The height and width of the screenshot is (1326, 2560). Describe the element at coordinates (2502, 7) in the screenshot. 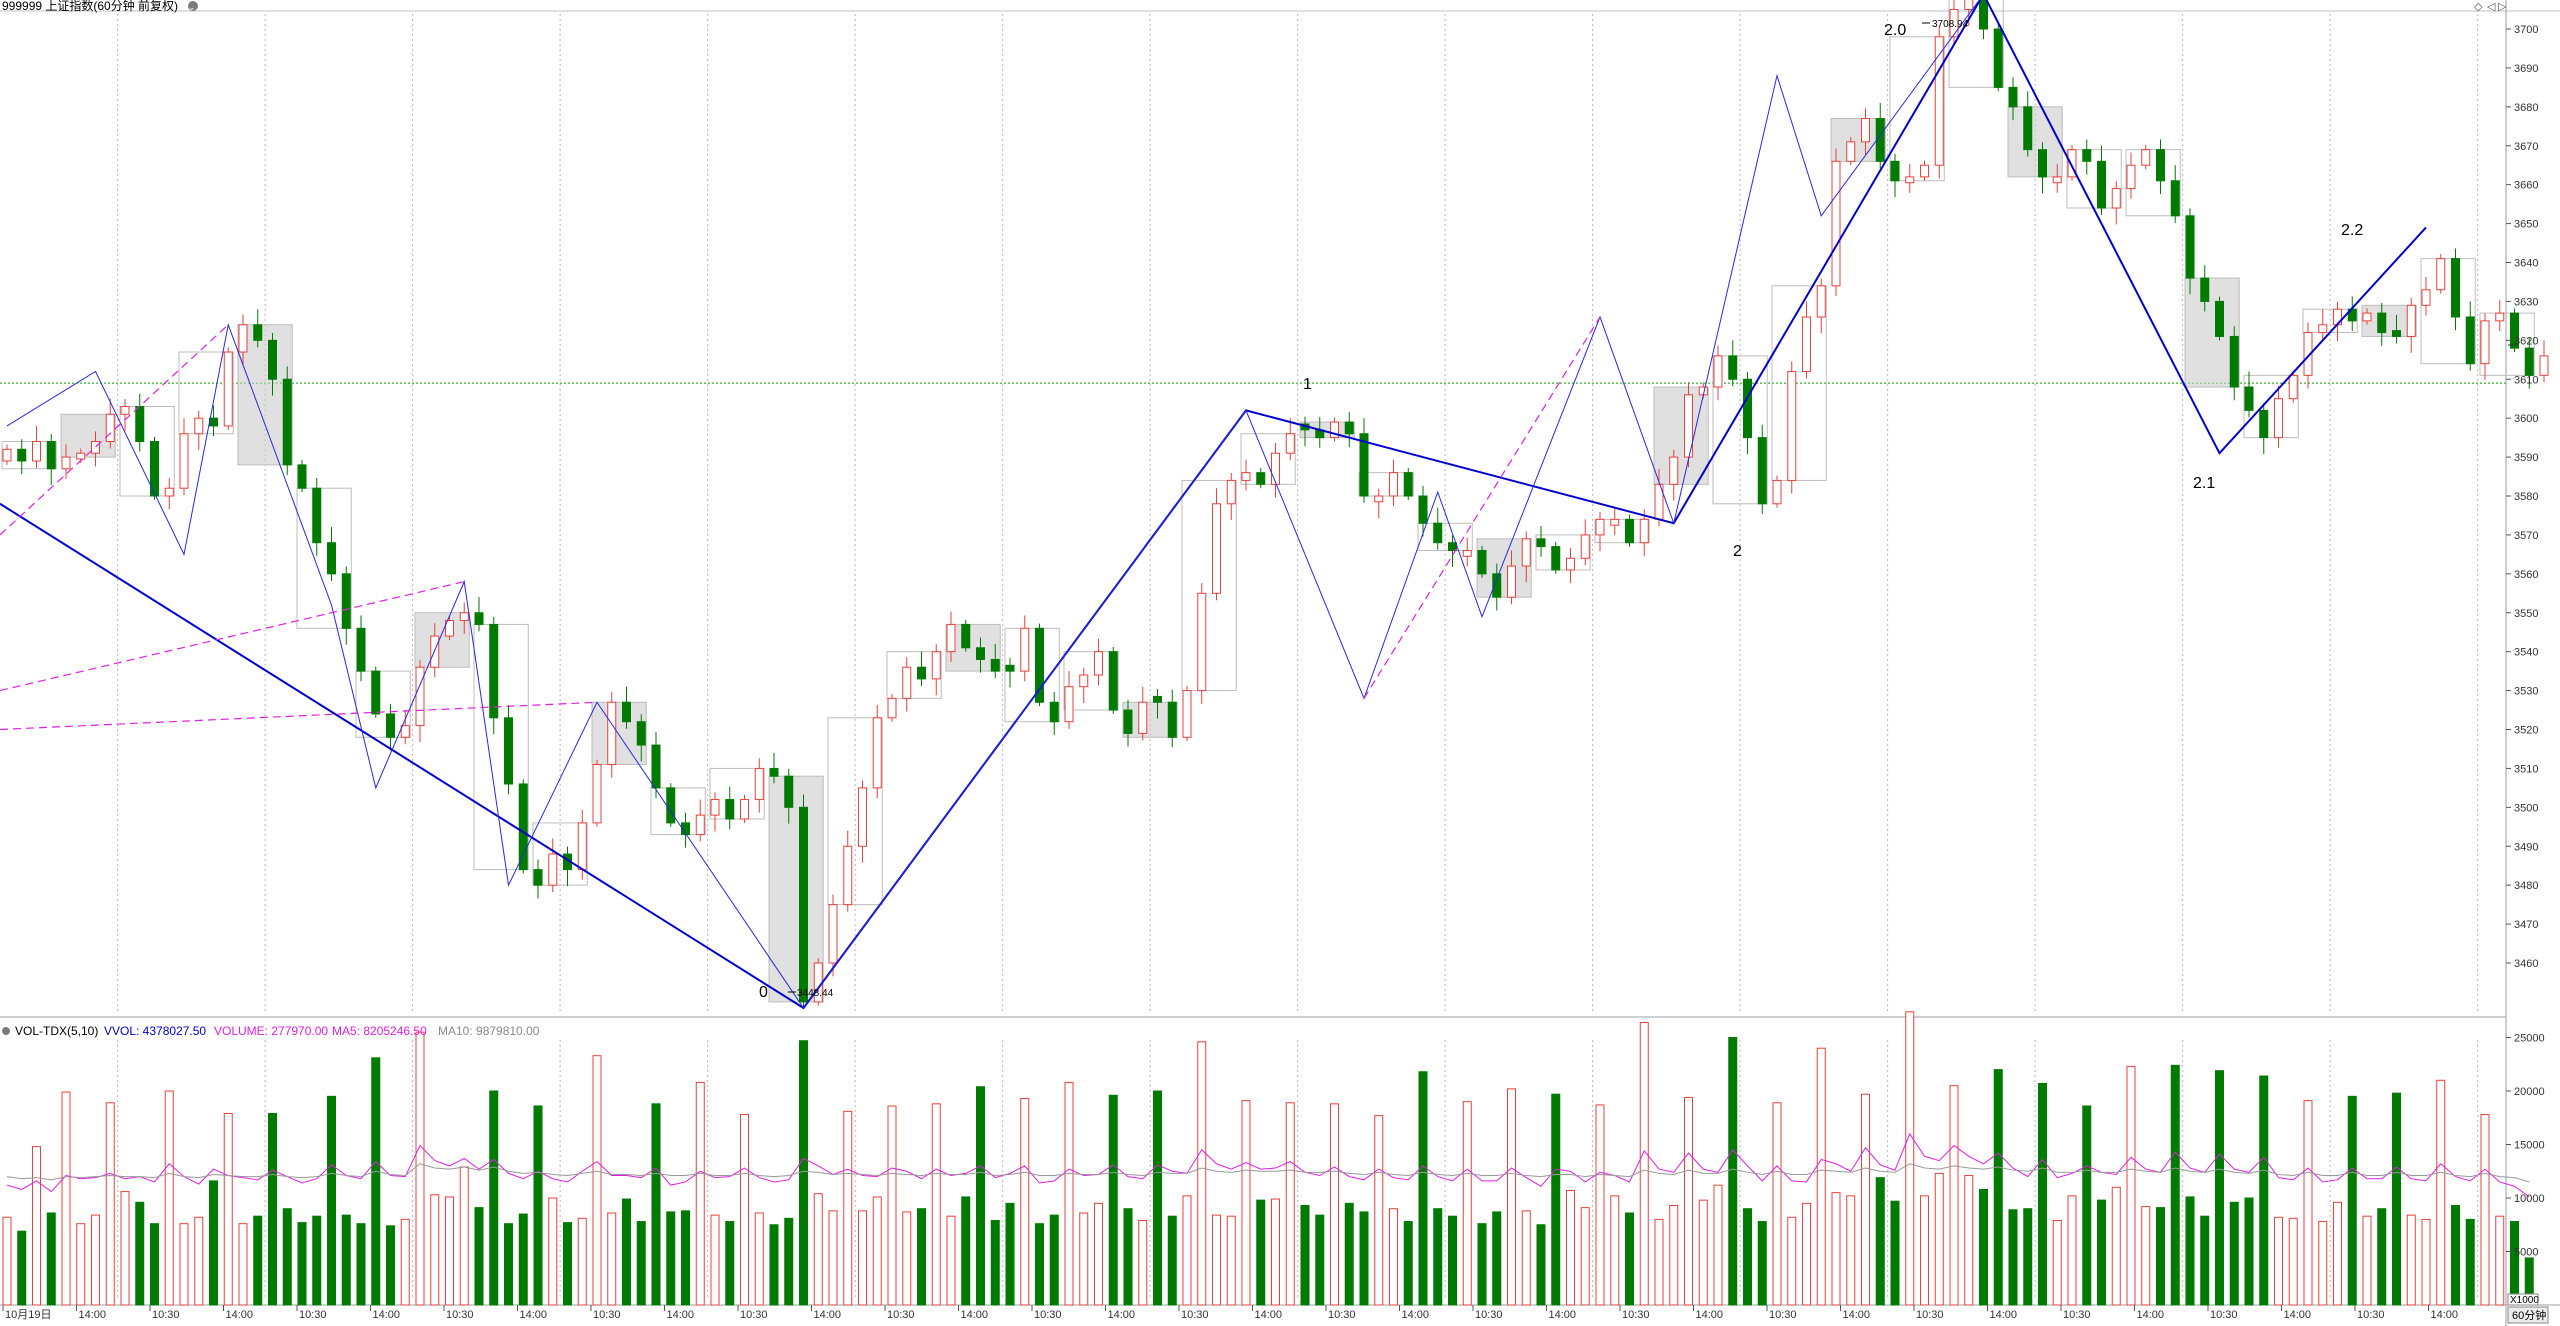

I see `right-arrow-icon: ▷` at that location.